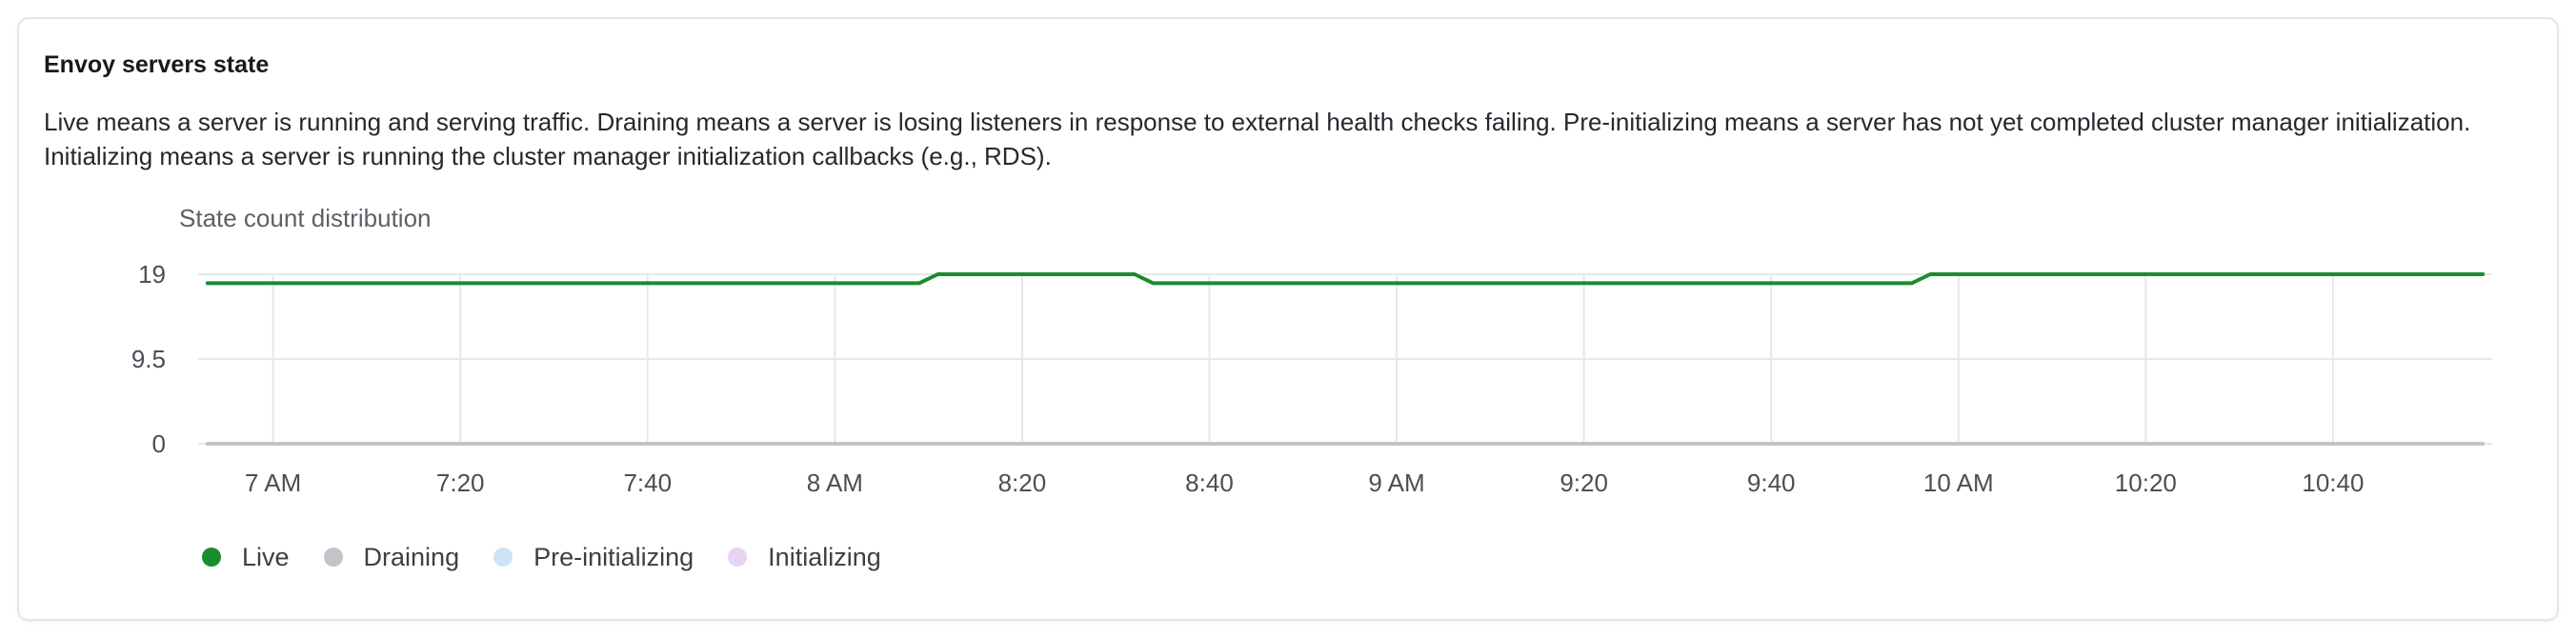 The height and width of the screenshot is (638, 2576). What do you see at coordinates (835, 483) in the screenshot?
I see `x-tick-label: 8 AM` at bounding box center [835, 483].